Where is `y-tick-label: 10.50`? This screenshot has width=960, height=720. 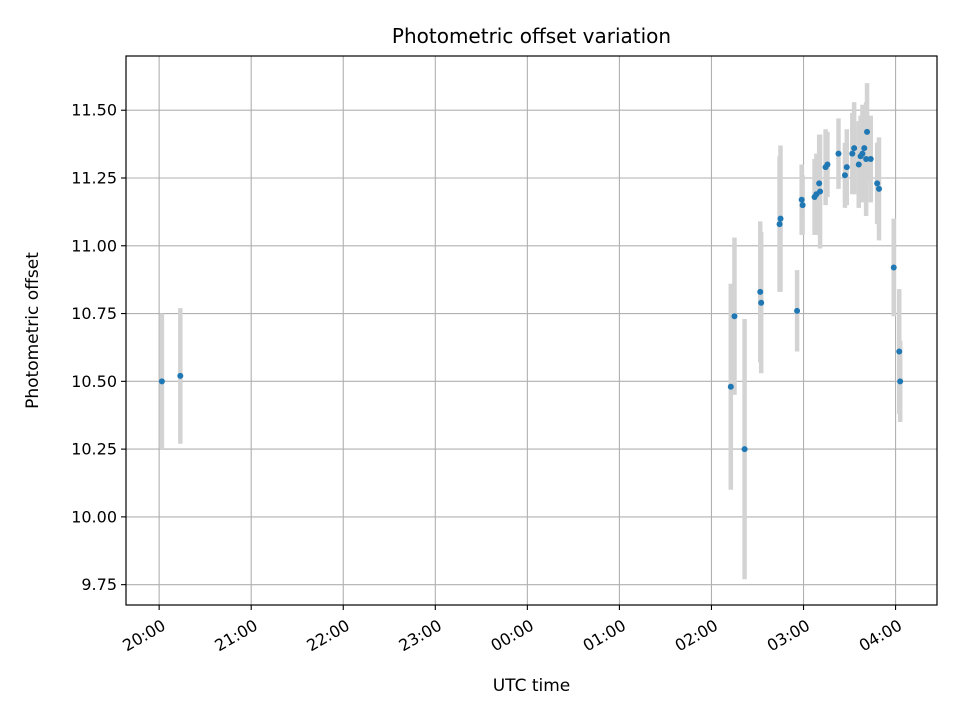 y-tick-label: 10.50 is located at coordinates (94, 381).